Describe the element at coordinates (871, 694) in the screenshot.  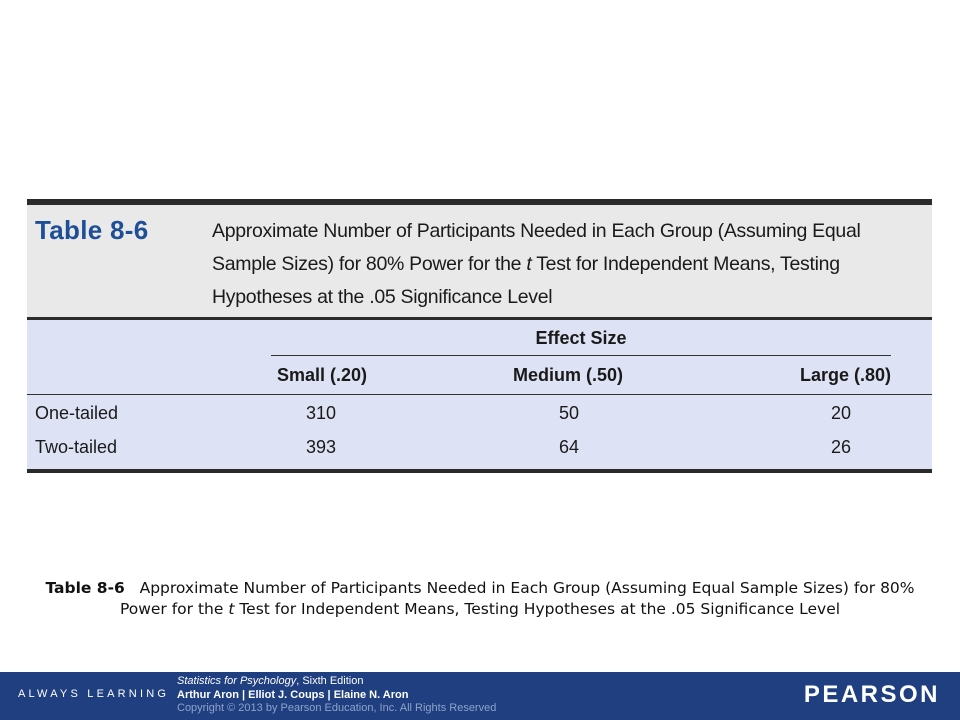
I see `pearson-logo: PEARSON` at that location.